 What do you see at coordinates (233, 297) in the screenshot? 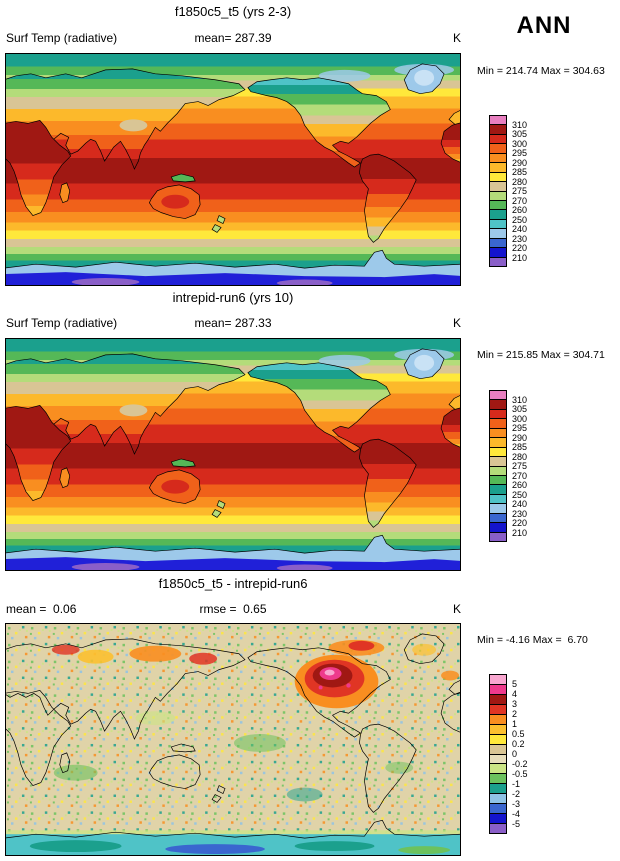
I see `panel2-title: intrepid-run6 (yrs 10)` at bounding box center [233, 297].